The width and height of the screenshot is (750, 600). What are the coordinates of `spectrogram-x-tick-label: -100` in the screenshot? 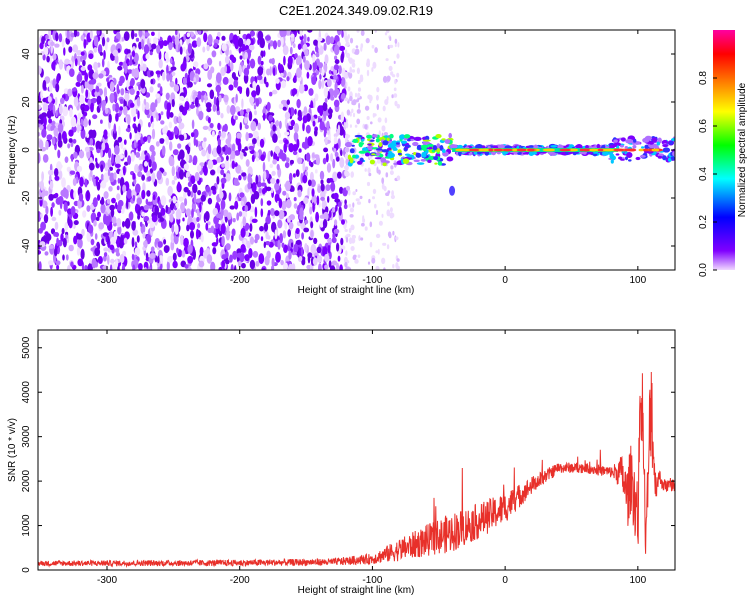 It's located at (372, 280).